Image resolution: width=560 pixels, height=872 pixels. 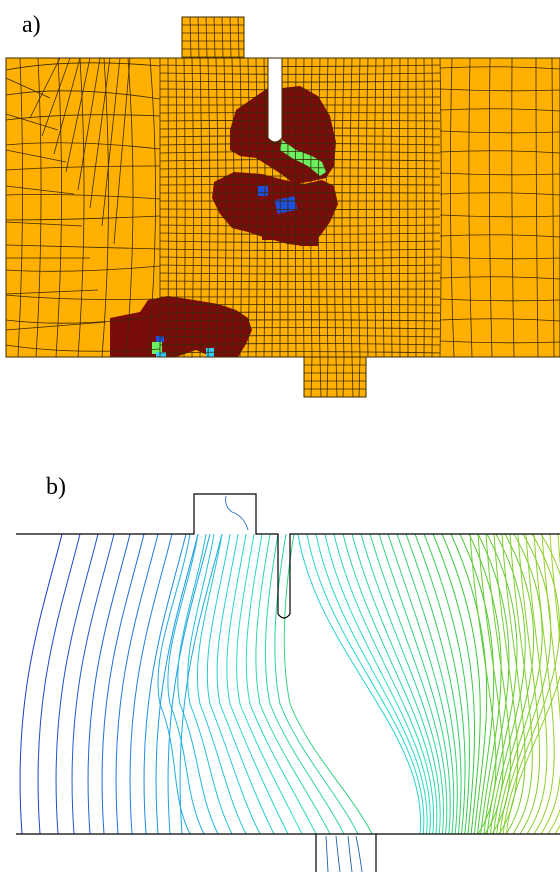 I want to click on specimen-outline-top, so click(x=288, y=556).